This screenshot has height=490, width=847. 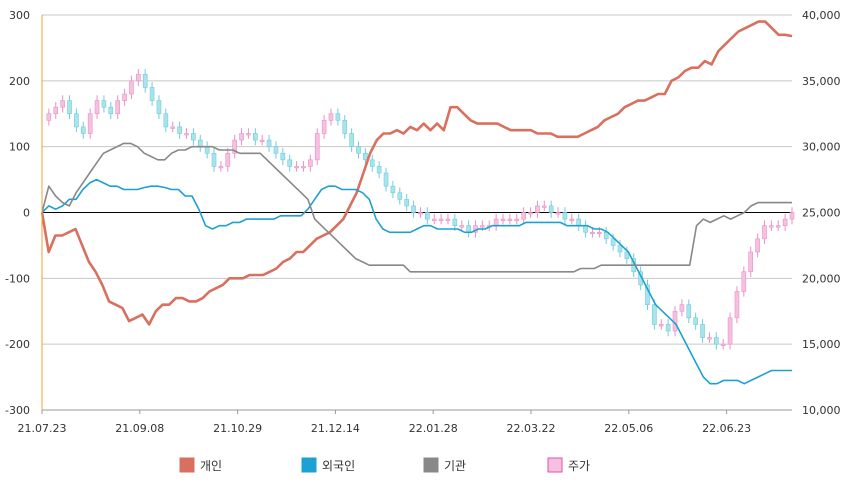 What do you see at coordinates (579, 466) in the screenshot?
I see `legend-label: 주가` at bounding box center [579, 466].